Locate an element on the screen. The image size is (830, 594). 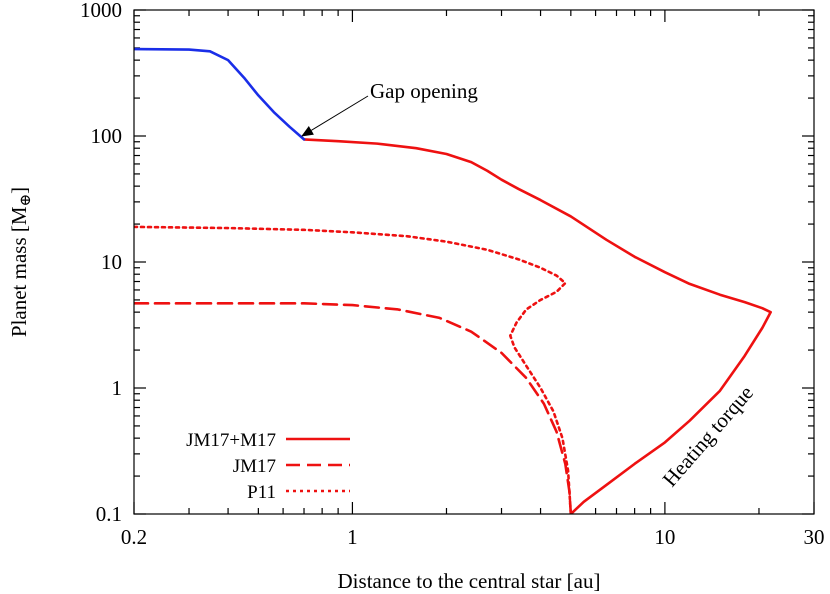
y-tick-label: 100 is located at coordinates (107, 136).